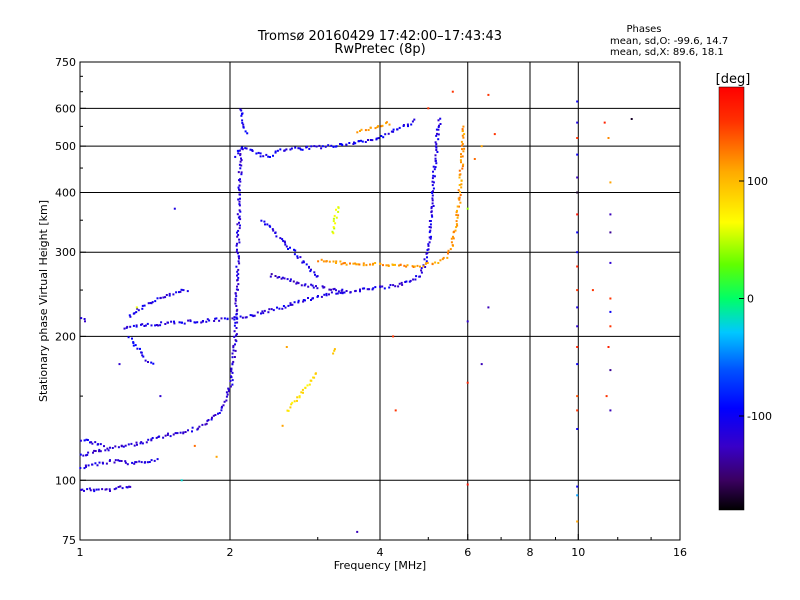 The image size is (800, 600). I want to click on y-tick-label: 75, so click(69, 540).